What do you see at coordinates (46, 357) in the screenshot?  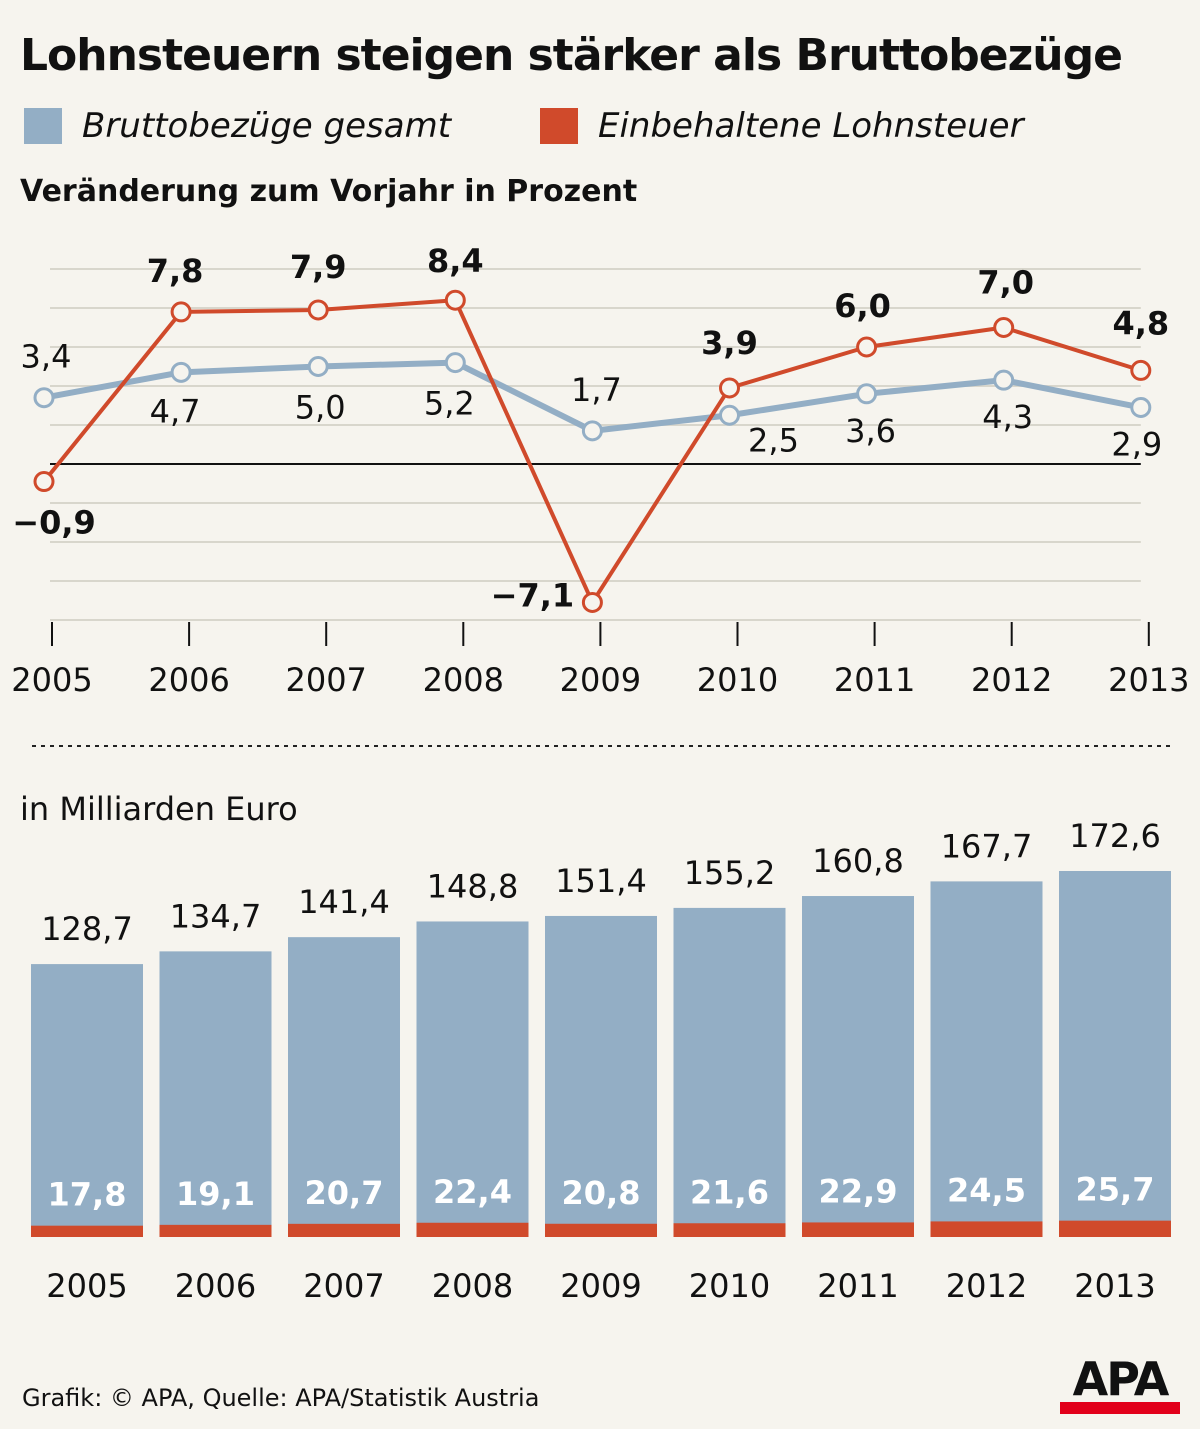 I see `data-label-bruttobezuege: 3,4` at bounding box center [46, 357].